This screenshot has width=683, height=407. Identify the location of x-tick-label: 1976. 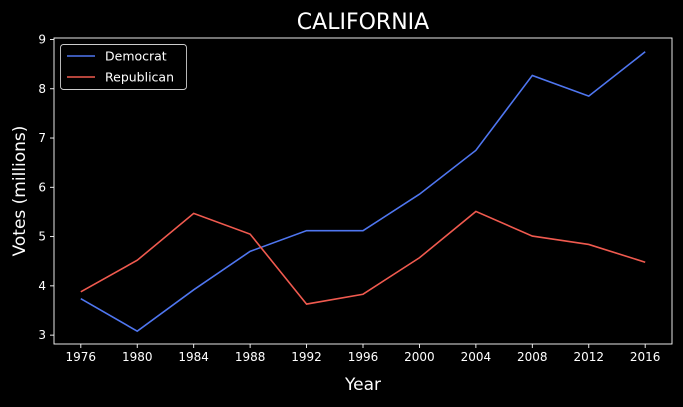
(81, 357).